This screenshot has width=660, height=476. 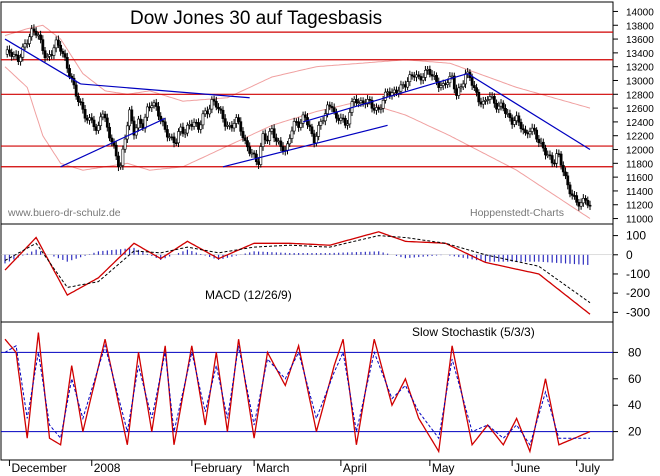 I want to click on macd-tick-label: -300, so click(x=638, y=312).